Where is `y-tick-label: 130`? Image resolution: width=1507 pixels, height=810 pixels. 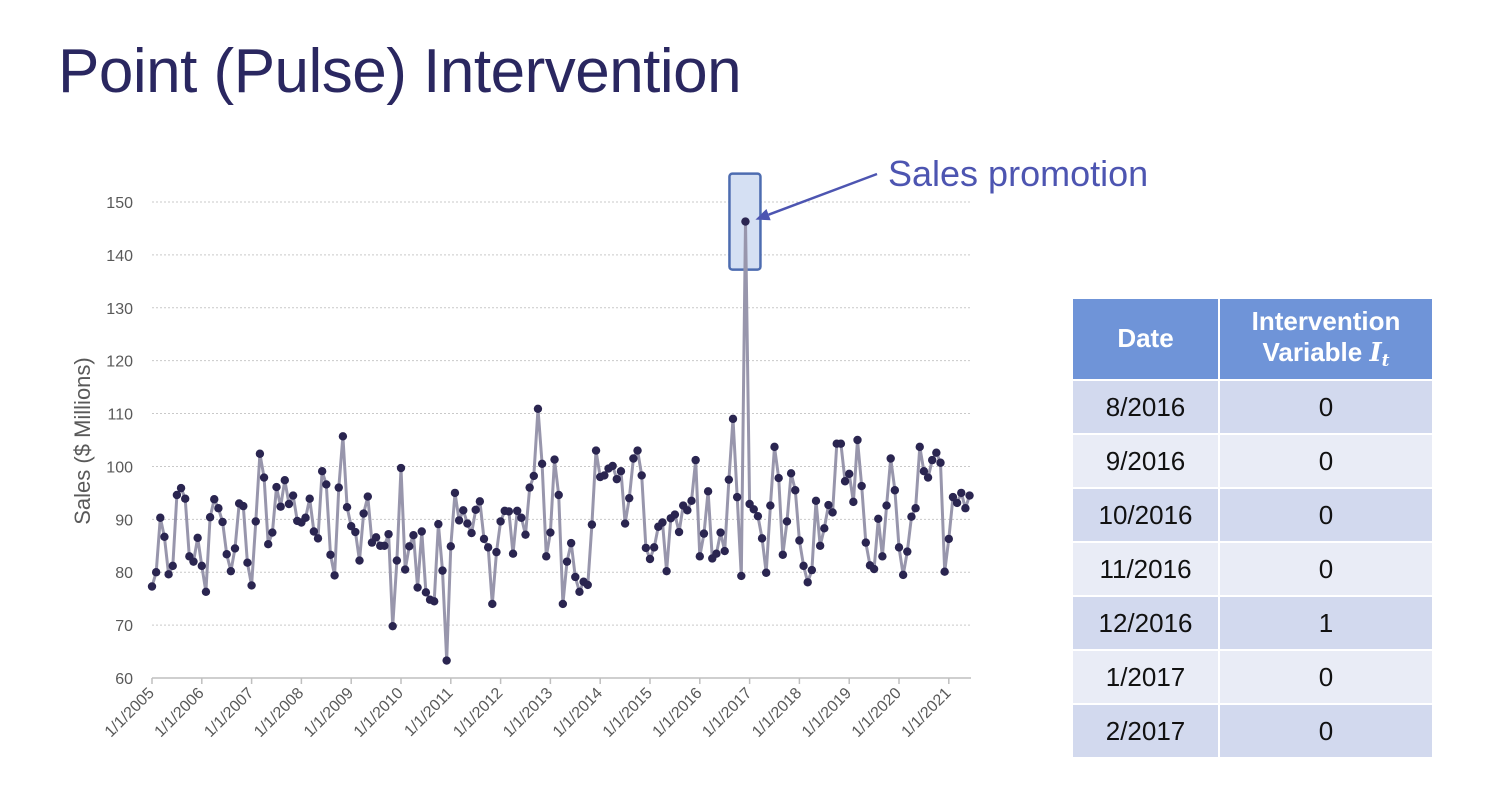
y-tick-label: 130 is located at coordinates (119, 309).